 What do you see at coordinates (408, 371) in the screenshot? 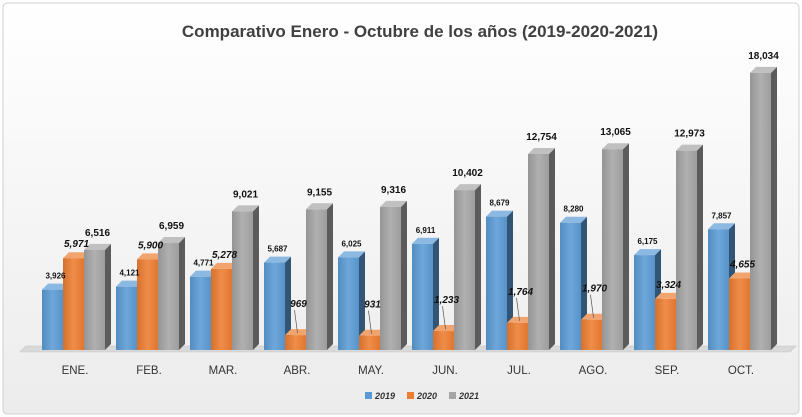
I see `category-axis: ENE. FEB. MAR. ABR. MAY. JUN. JUL. AGO. SEP. OCT.` at bounding box center [408, 371].